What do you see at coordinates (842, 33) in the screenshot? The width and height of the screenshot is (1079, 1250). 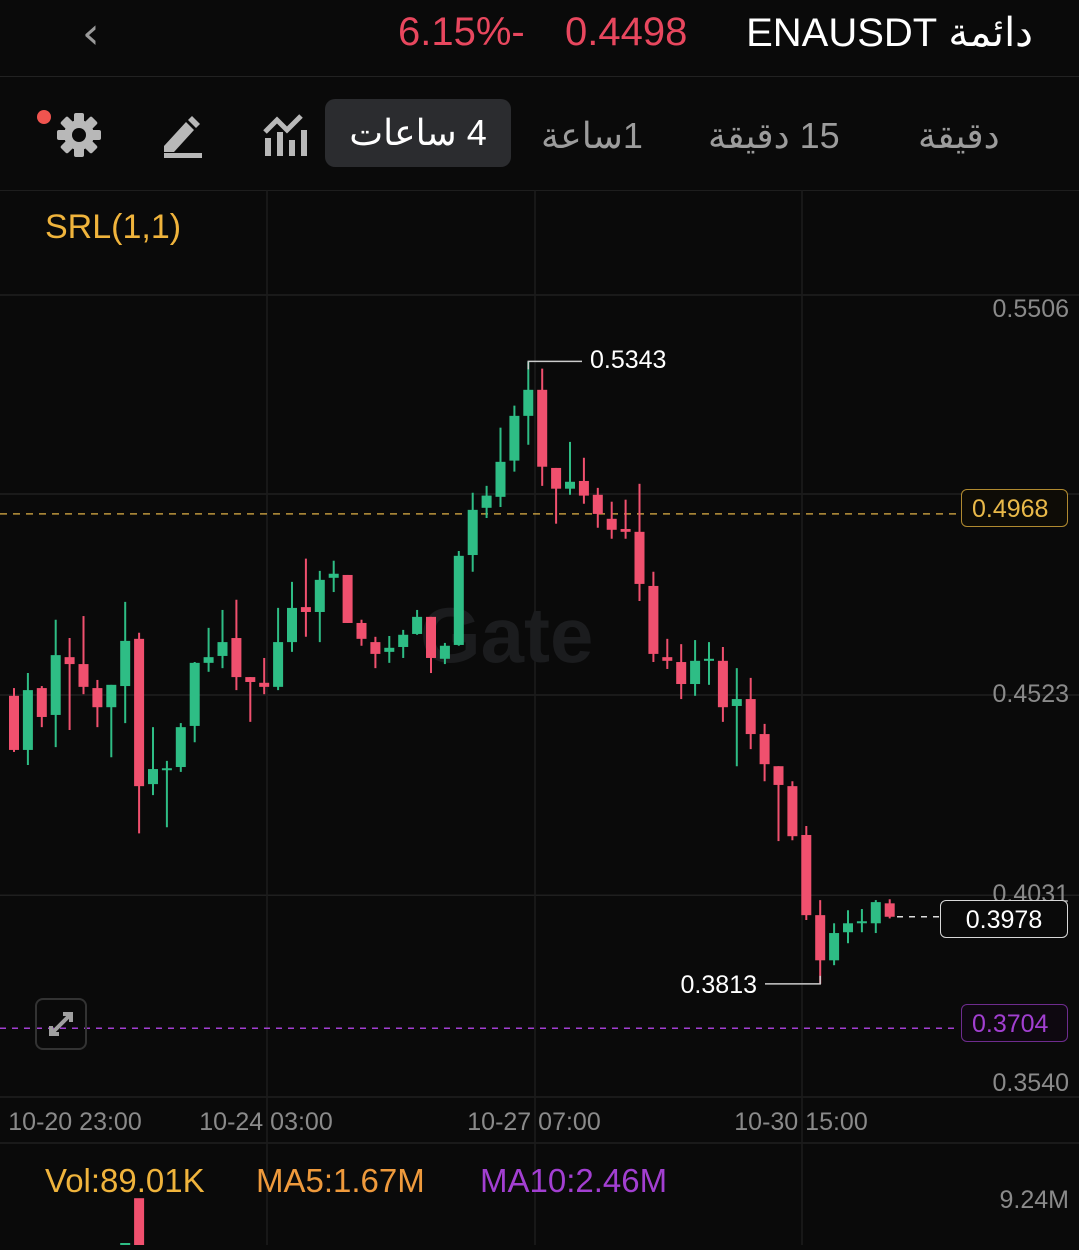 I see `symbol-name: ENAUSDT` at bounding box center [842, 33].